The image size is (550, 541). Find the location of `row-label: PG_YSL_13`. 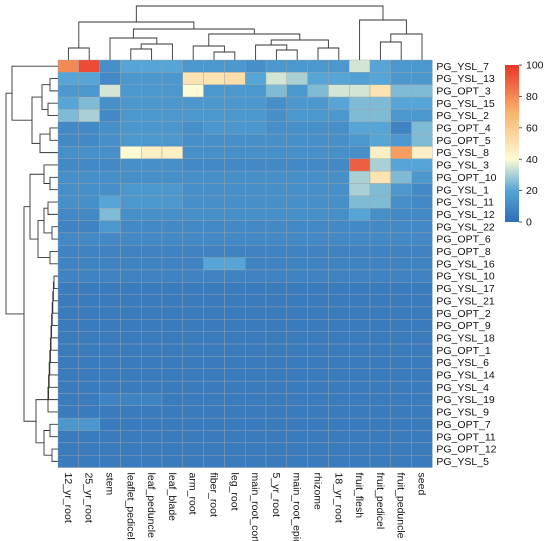

row-label: PG_YSL_13 is located at coordinates (465, 79).